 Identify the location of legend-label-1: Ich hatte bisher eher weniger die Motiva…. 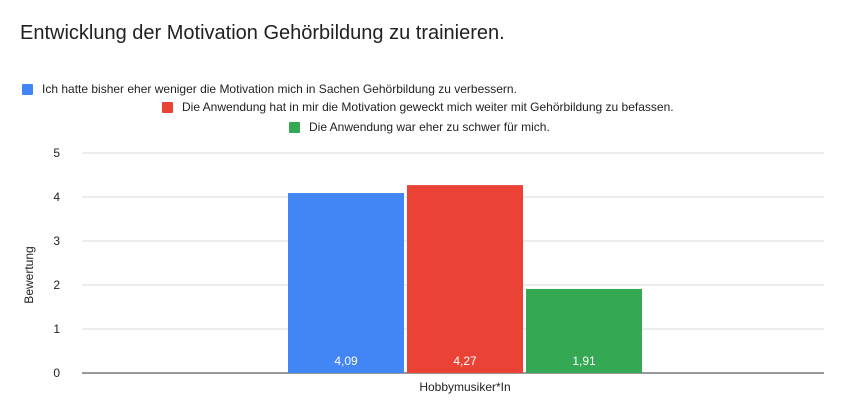
(279, 89).